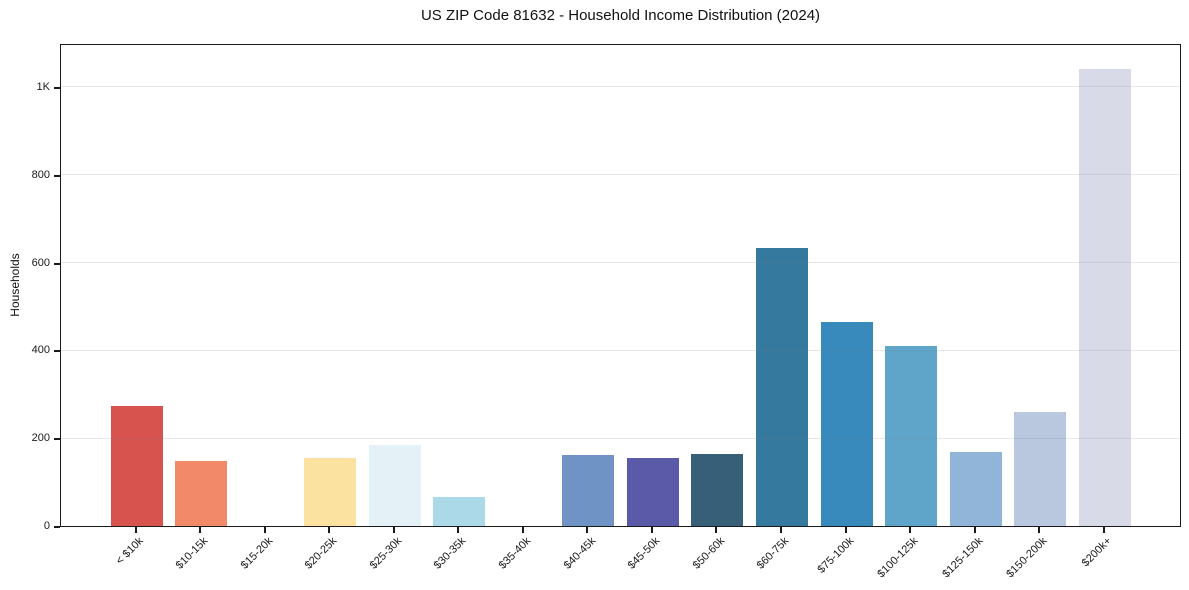  I want to click on bar-125-150k, so click(975, 489).